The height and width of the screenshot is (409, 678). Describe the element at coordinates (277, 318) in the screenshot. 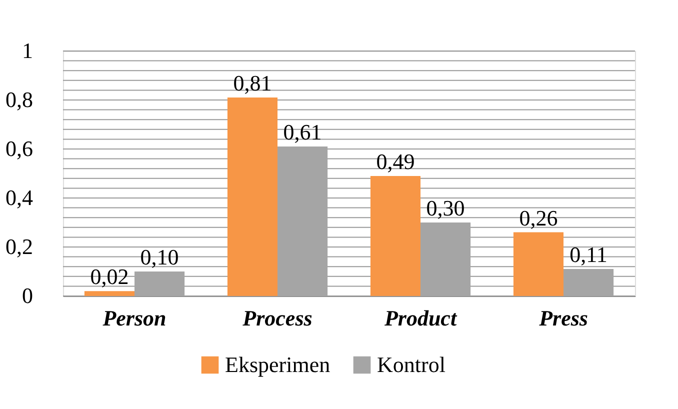

I see `x-tick-label: Process` at that location.